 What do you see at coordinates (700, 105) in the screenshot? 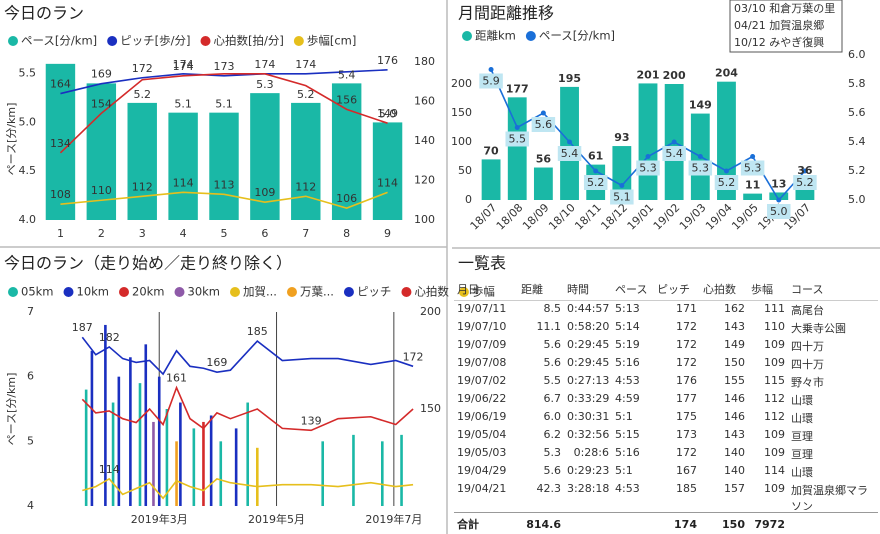
I see `data-label: 149` at bounding box center [700, 105].